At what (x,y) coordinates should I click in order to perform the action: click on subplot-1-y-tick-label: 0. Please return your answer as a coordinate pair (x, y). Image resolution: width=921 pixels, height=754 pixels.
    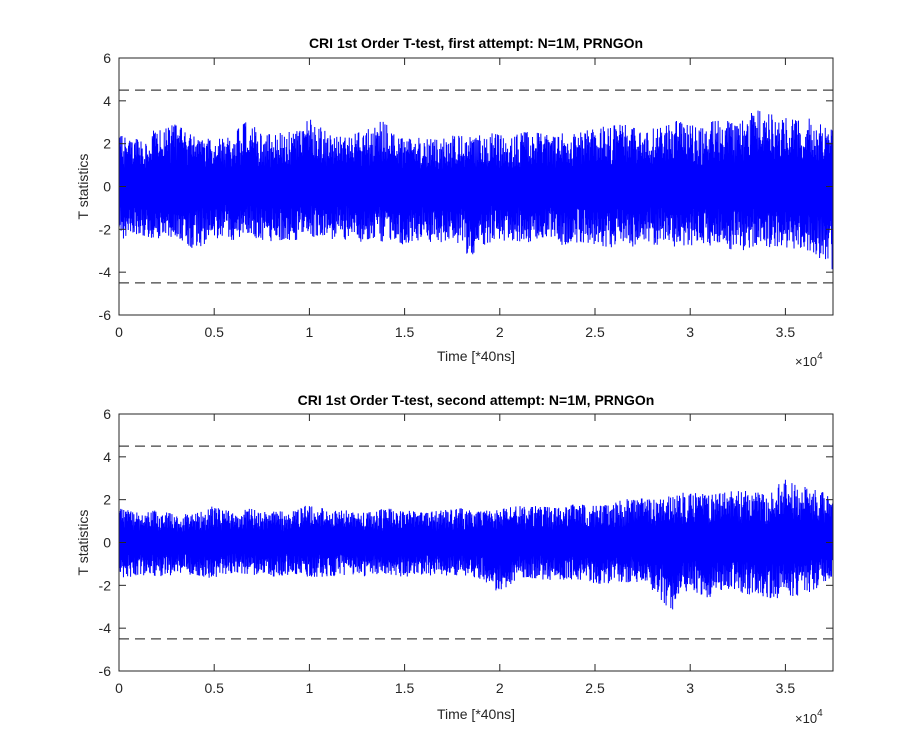
    Looking at the image, I should click on (107, 187).